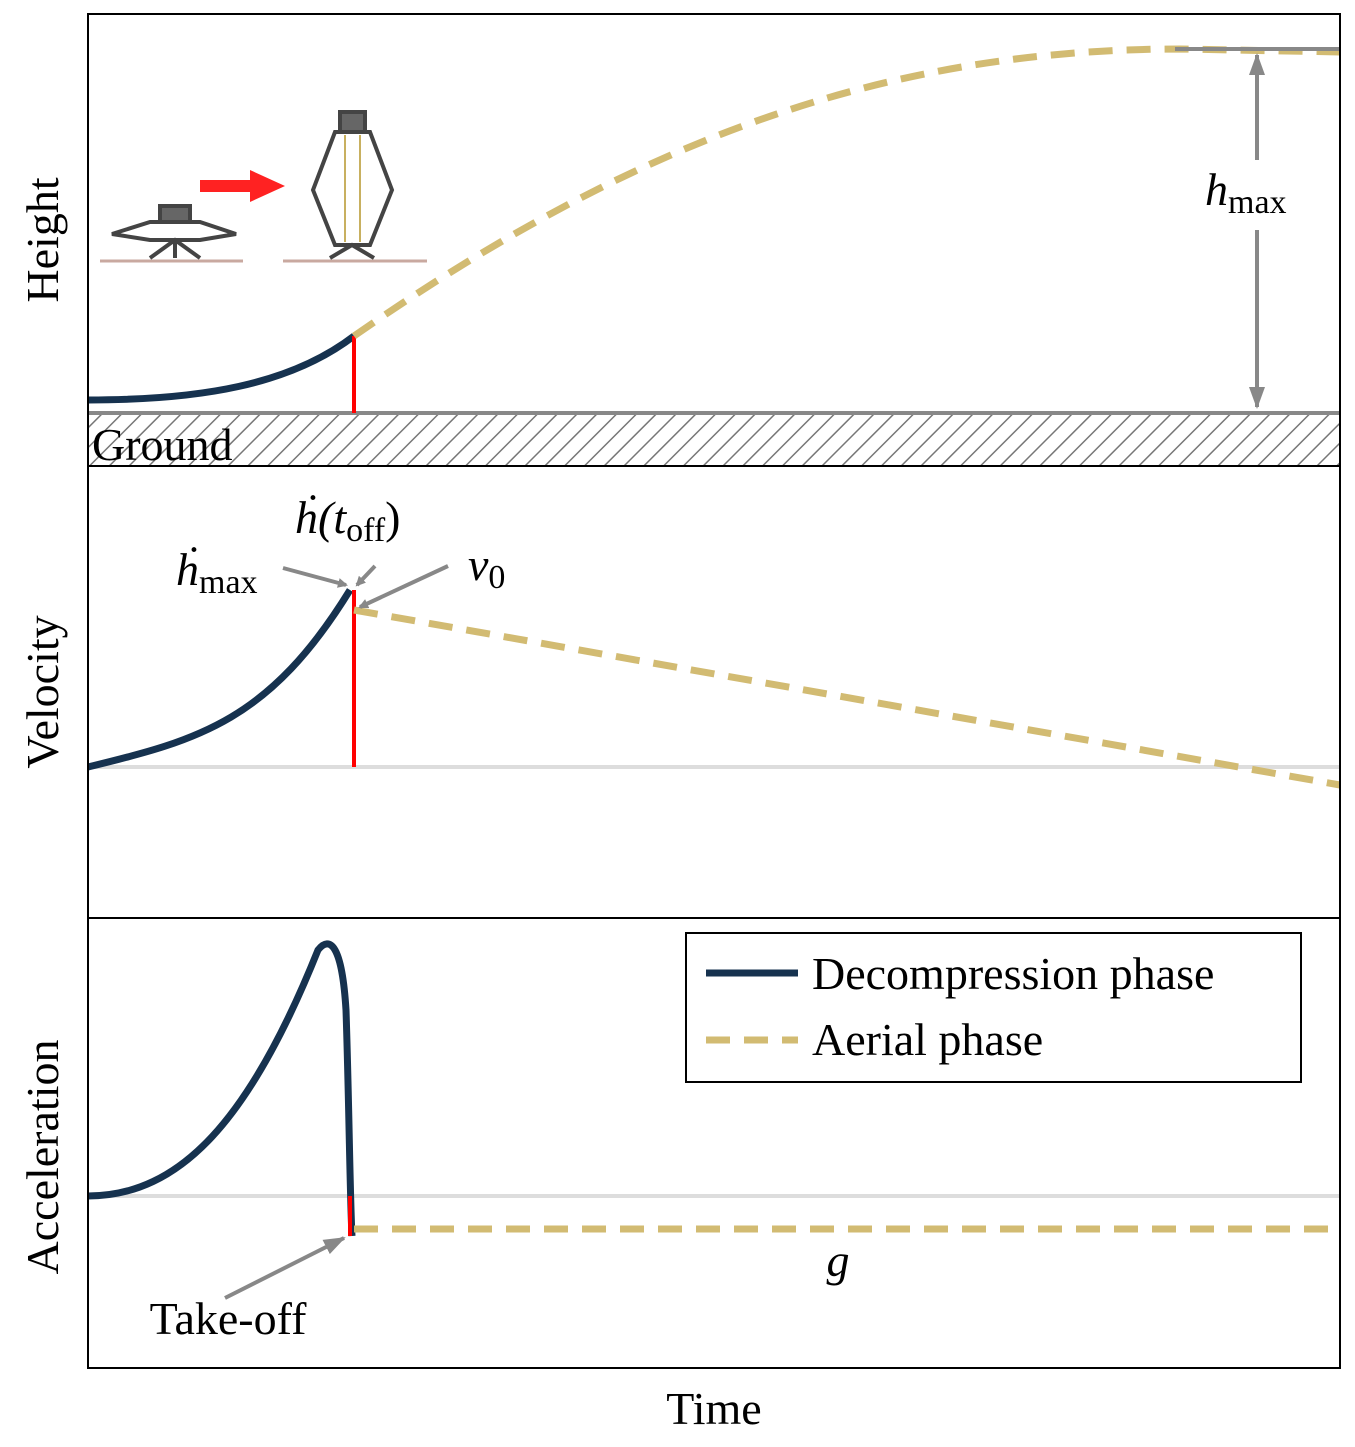 The width and height of the screenshot is (1355, 1447). Describe the element at coordinates (162, 444) in the screenshot. I see `ground-label: Ground` at that location.